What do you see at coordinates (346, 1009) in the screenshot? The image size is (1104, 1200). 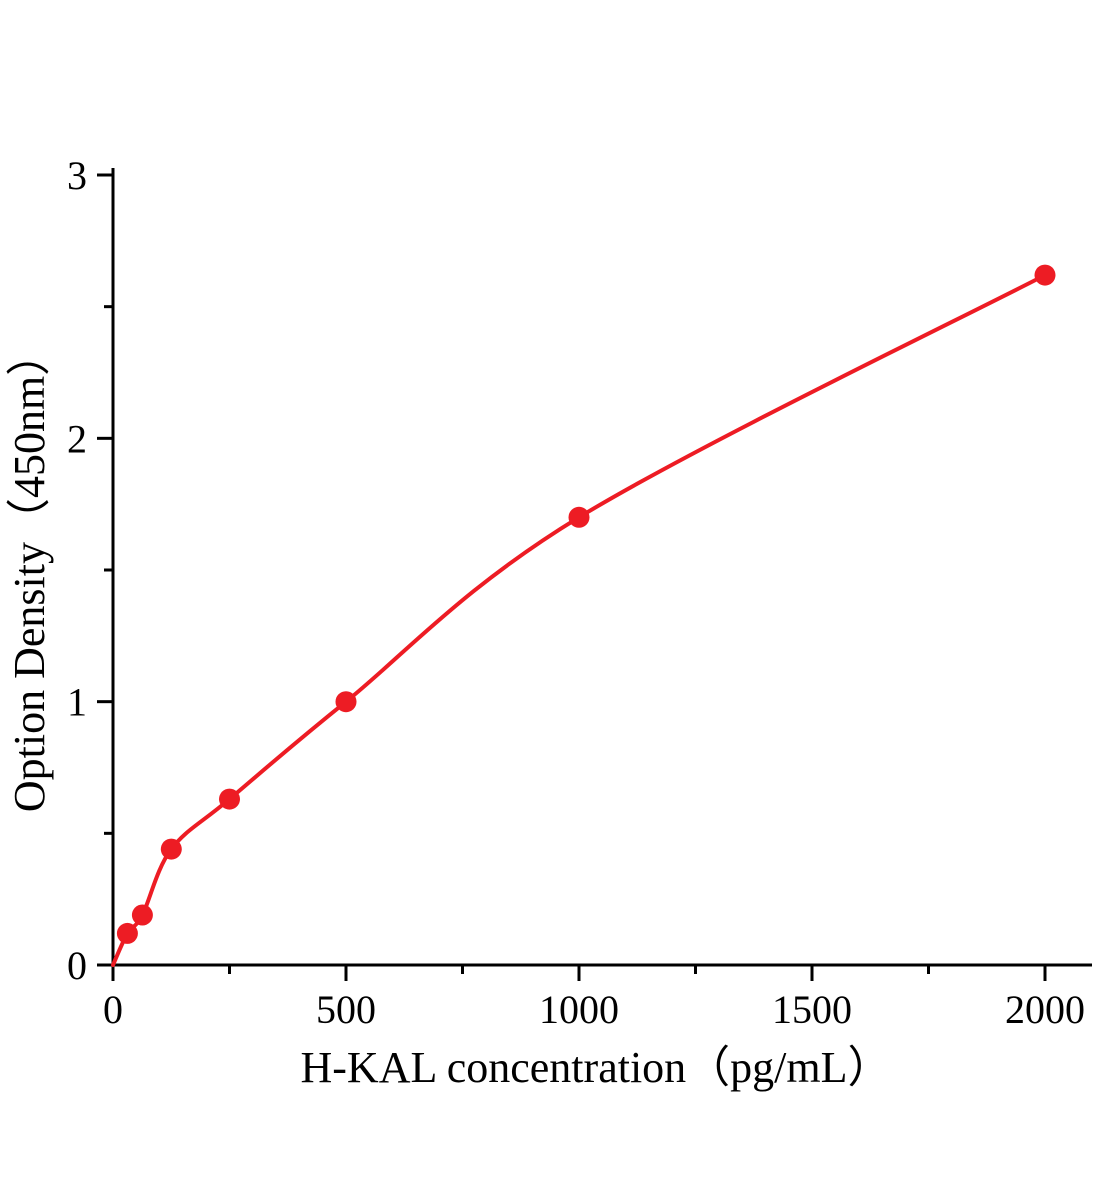 I see `x-tick-label: 500` at bounding box center [346, 1009].